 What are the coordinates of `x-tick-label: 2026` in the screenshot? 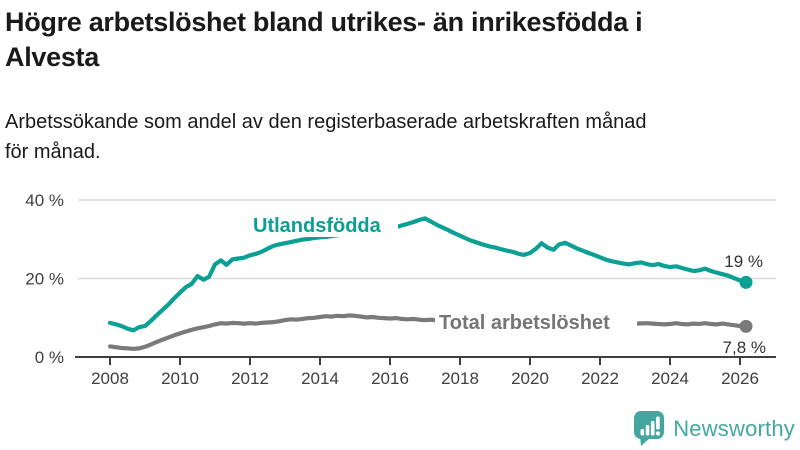 It's located at (740, 378).